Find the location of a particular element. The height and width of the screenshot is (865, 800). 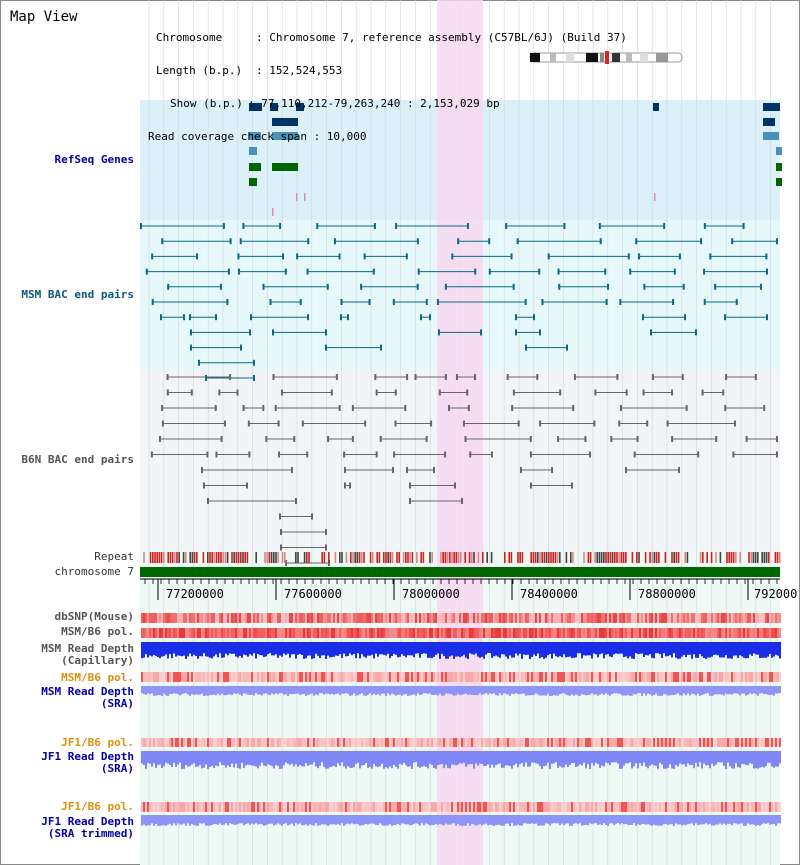

track-label-msm-bac: MSM BAC end pairs is located at coordinates (77, 294).